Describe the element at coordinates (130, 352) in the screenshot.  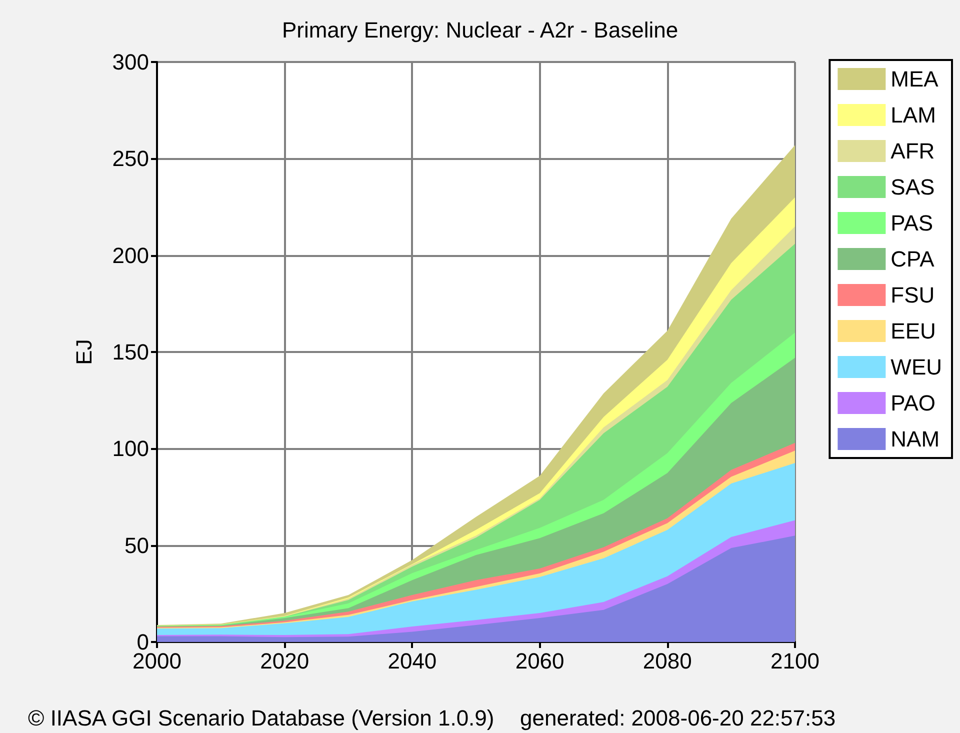
I see `y-tick-label: 150` at that location.